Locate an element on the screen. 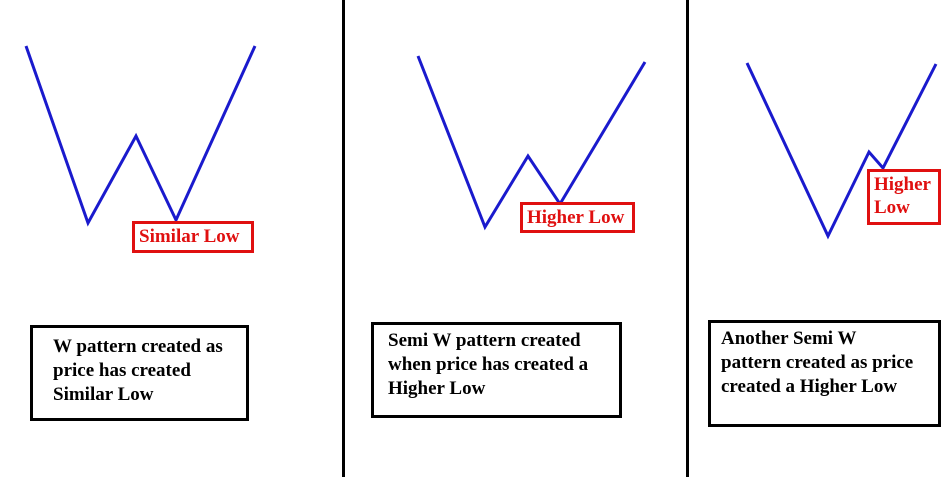 This screenshot has width=941, height=477. label-line: Higher is located at coordinates (902, 184).